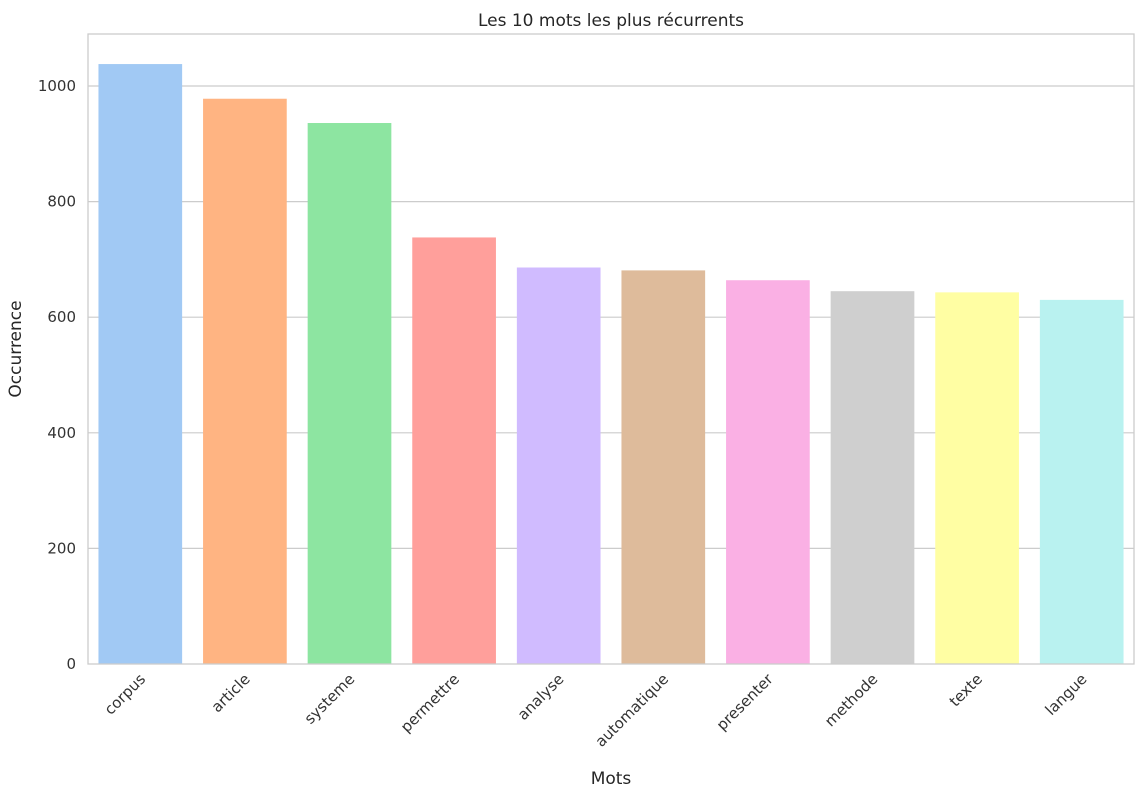 The height and width of the screenshot is (795, 1146). Describe the element at coordinates (611, 21) in the screenshot. I see `chart-title: Les 10 mots les plus récurrents` at that location.